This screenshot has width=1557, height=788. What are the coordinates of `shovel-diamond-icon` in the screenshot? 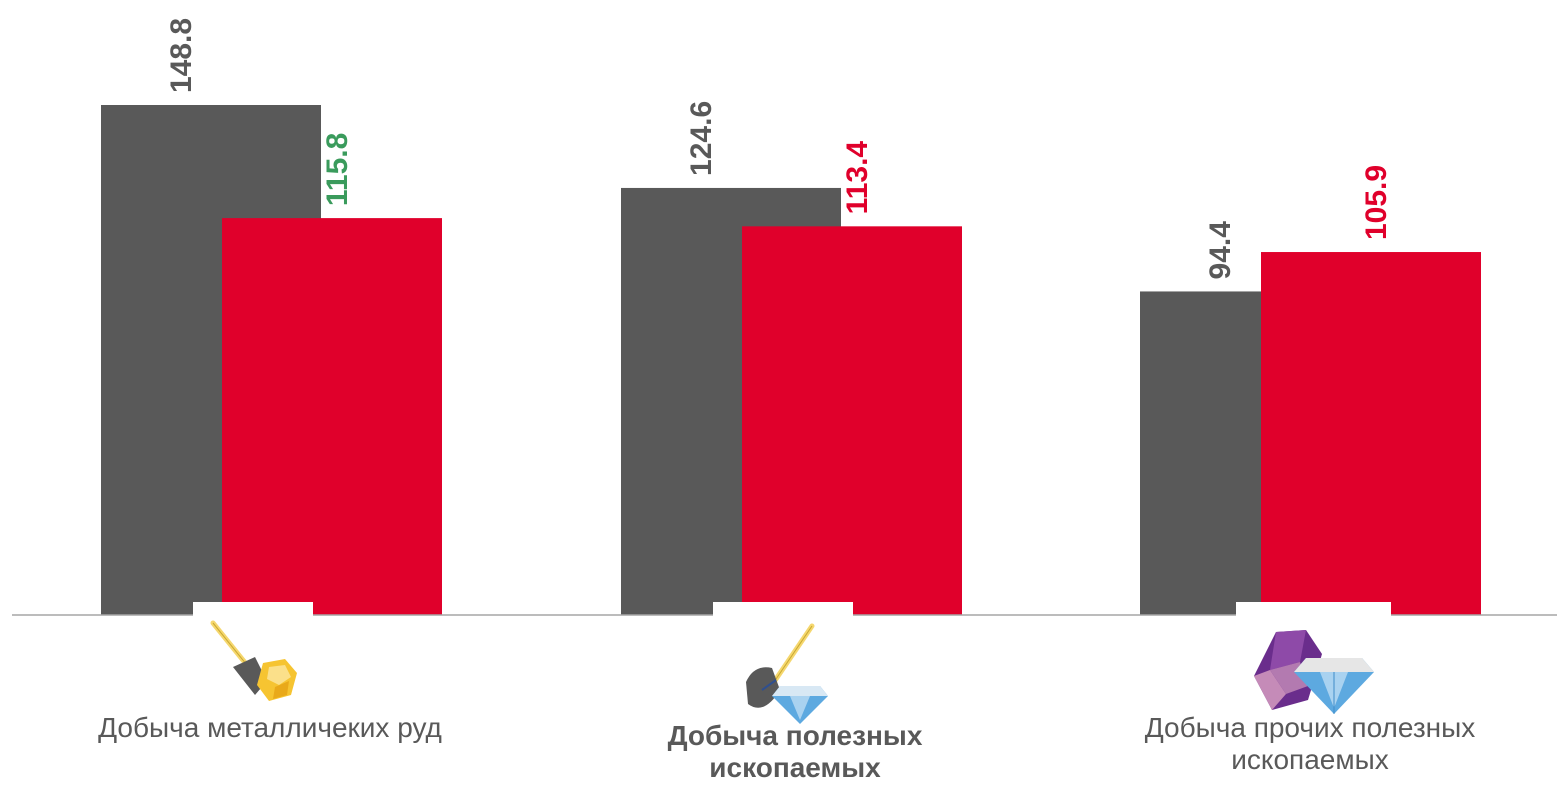 It's located at (787, 673).